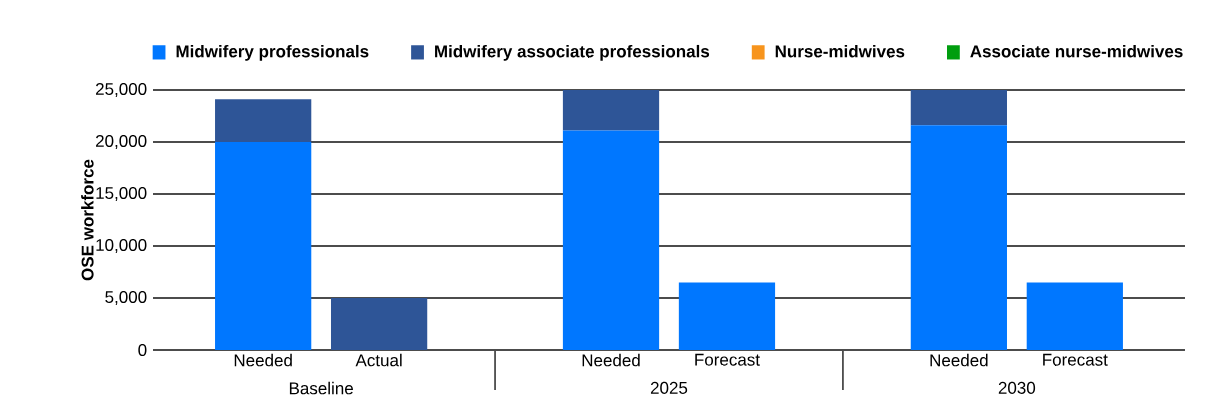 The width and height of the screenshot is (1206, 402). I want to click on text: Baseline, so click(321, 388).